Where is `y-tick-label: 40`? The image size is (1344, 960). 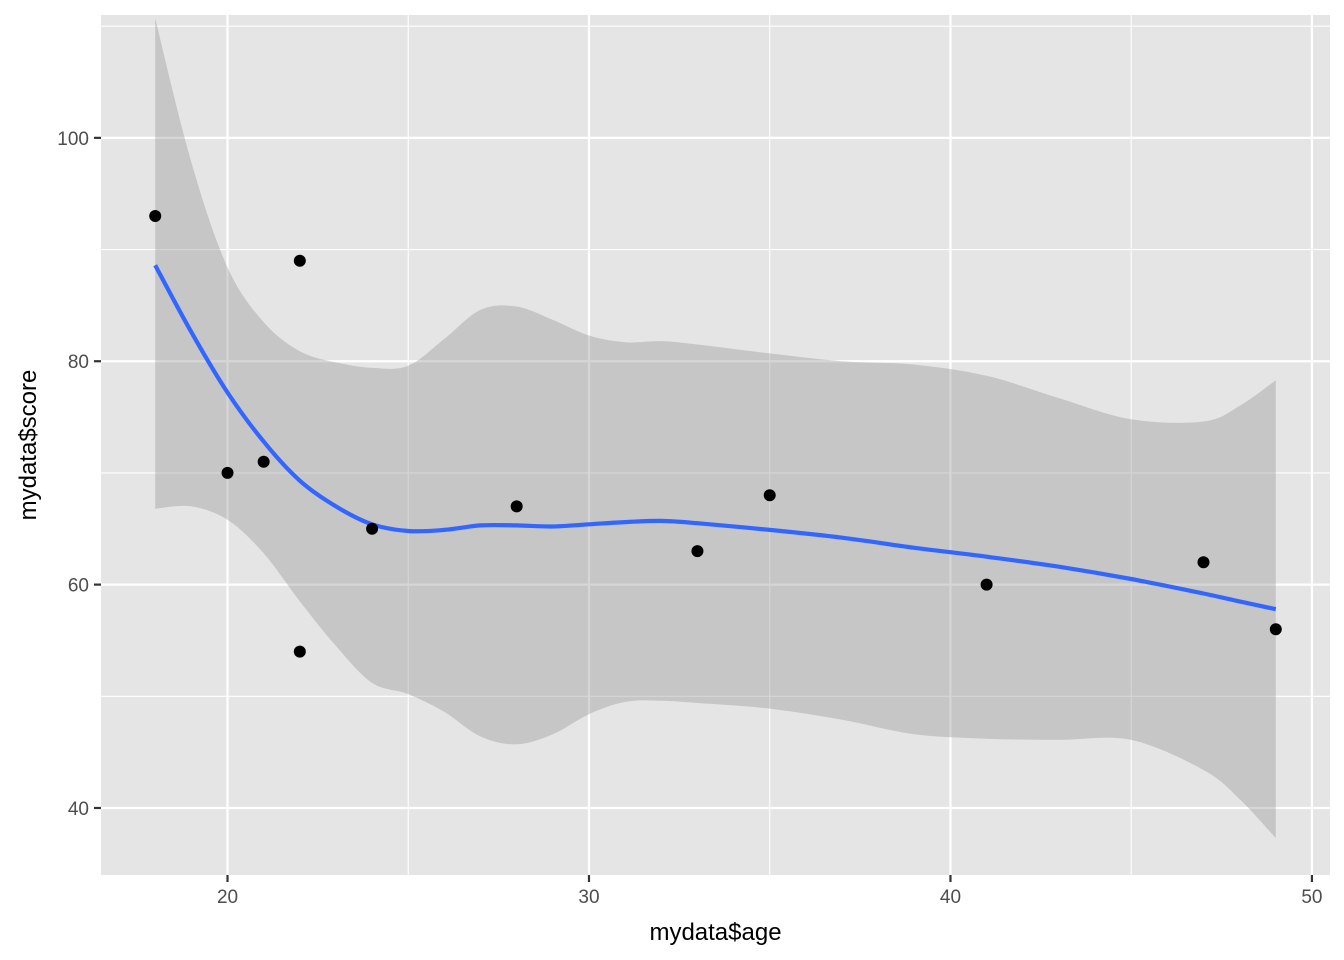 y-tick-label: 40 is located at coordinates (78, 809).